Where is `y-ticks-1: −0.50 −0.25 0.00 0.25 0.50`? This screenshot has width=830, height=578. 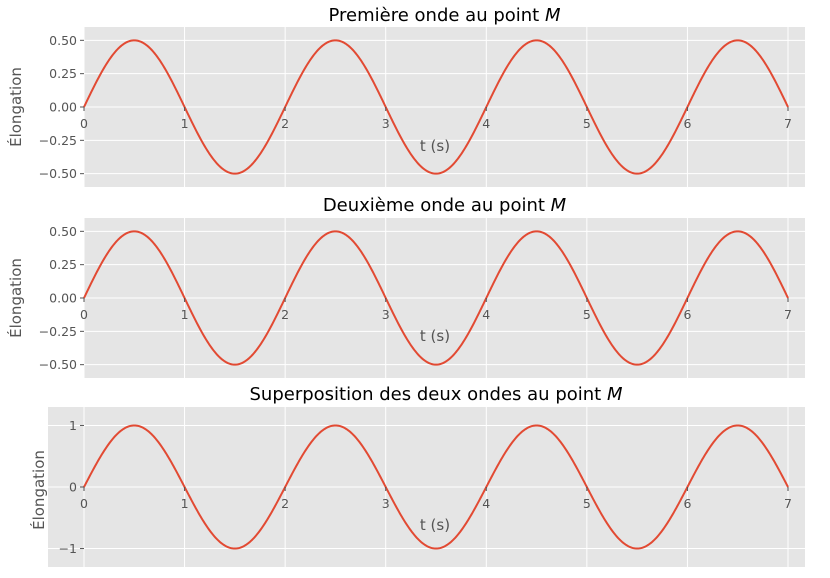
y-ticks-1: −0.50 −0.25 0.00 0.25 0.50 is located at coordinates (61, 107).